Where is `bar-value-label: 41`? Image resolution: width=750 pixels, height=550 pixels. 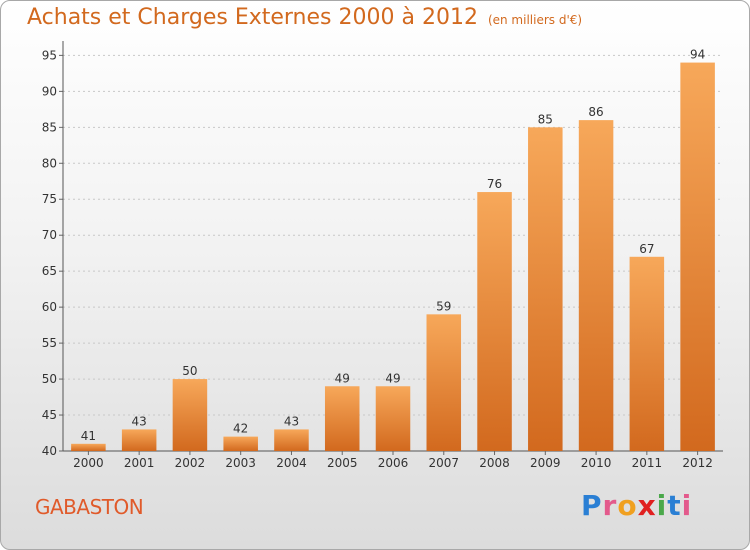
bar-value-label: 41 is located at coordinates (88, 436).